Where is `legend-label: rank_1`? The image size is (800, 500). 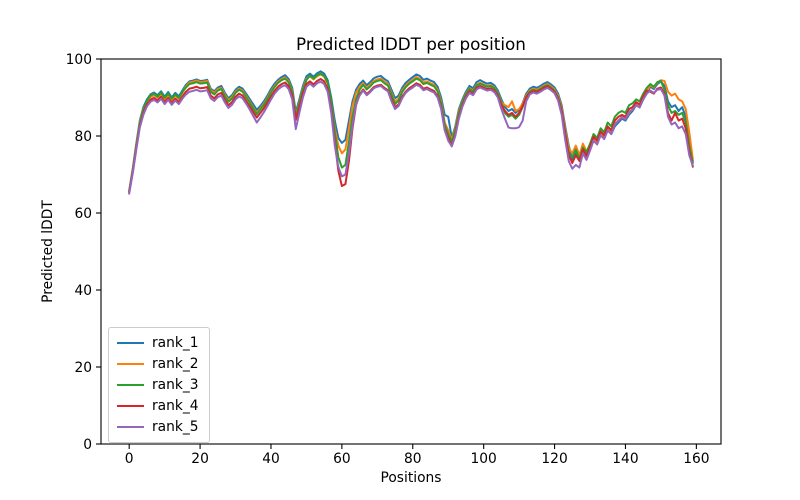 legend-label: rank_1 is located at coordinates (175, 343).